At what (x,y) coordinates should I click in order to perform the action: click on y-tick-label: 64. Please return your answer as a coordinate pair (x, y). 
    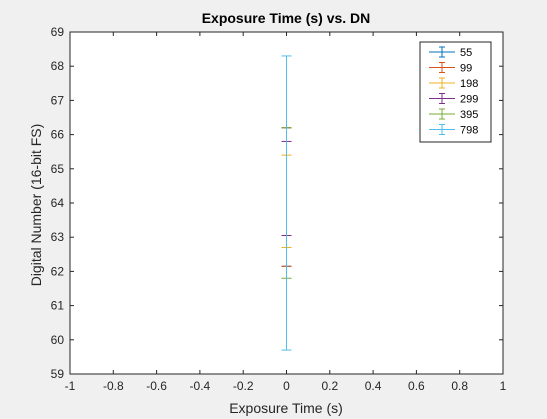
    Looking at the image, I should click on (58, 203).